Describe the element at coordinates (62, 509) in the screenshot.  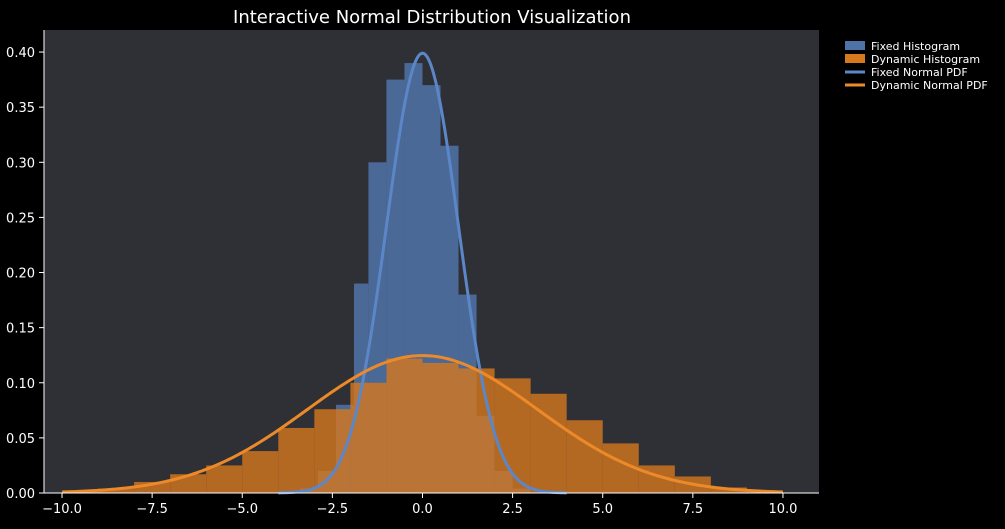
I see `x-tick-label: −10.0` at that location.